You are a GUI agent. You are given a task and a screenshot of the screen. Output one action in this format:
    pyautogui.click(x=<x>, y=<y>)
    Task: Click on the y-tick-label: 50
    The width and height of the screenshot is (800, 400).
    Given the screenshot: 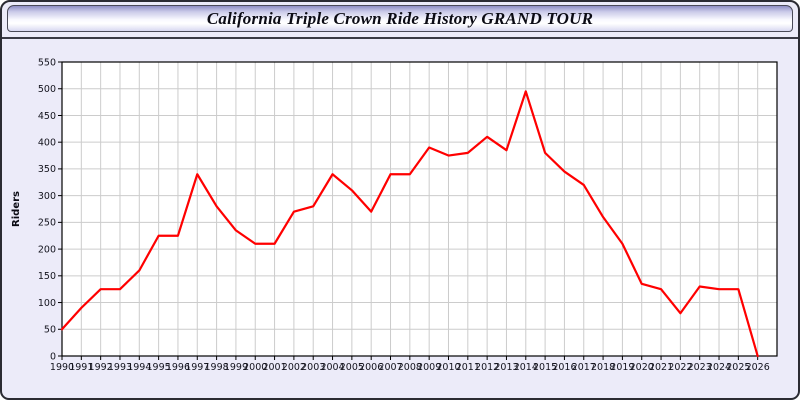 What is the action you would take?
    pyautogui.click(x=50, y=330)
    